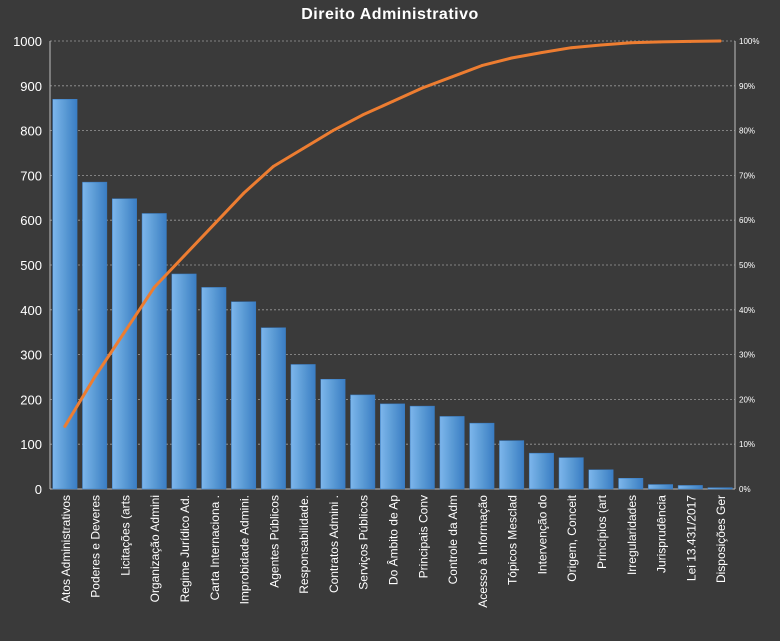 This screenshot has width=780, height=641. Describe the element at coordinates (27, 41) in the screenshot. I see `left-axis-tick-label: 1000` at that location.